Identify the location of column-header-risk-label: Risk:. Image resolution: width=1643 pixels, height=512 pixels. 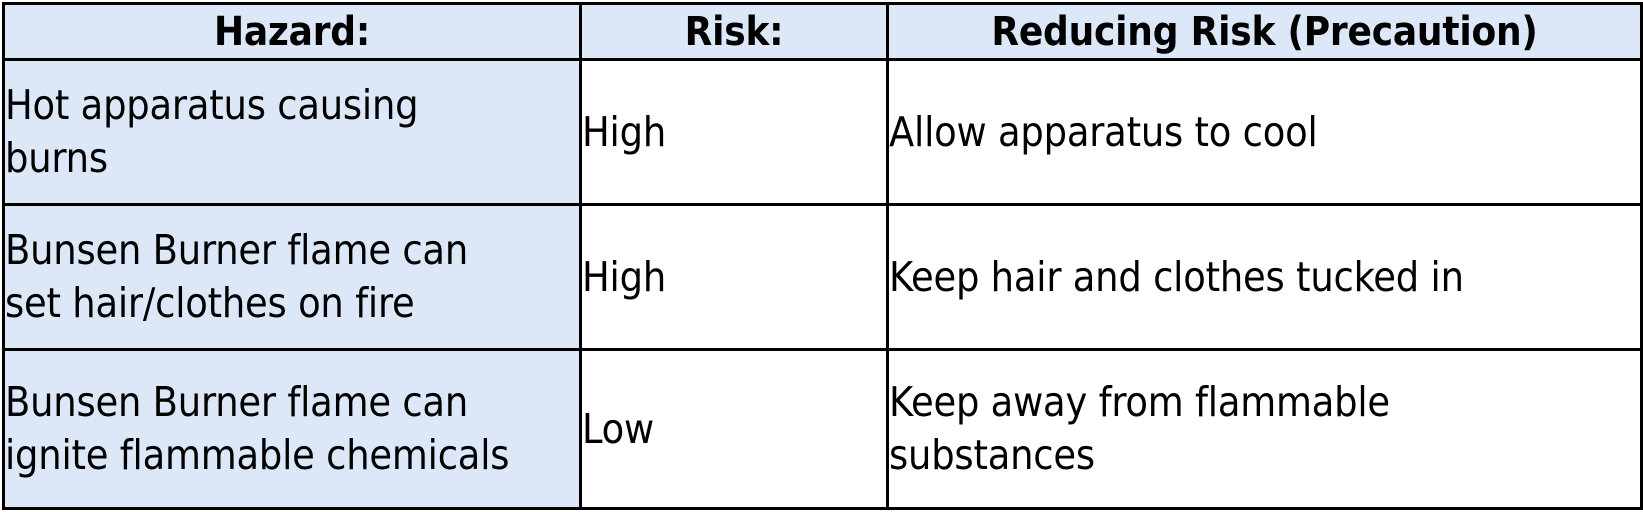
(734, 31).